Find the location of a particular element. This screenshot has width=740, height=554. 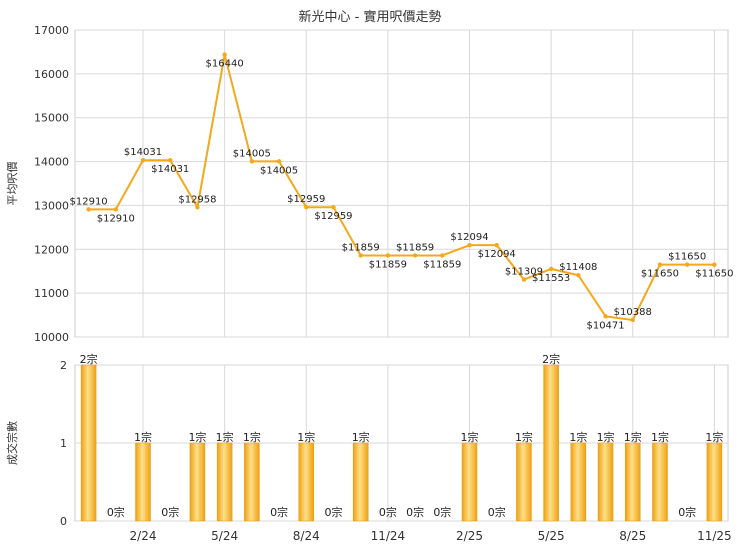

volume-y-tick-label: 1 is located at coordinates (63, 443).